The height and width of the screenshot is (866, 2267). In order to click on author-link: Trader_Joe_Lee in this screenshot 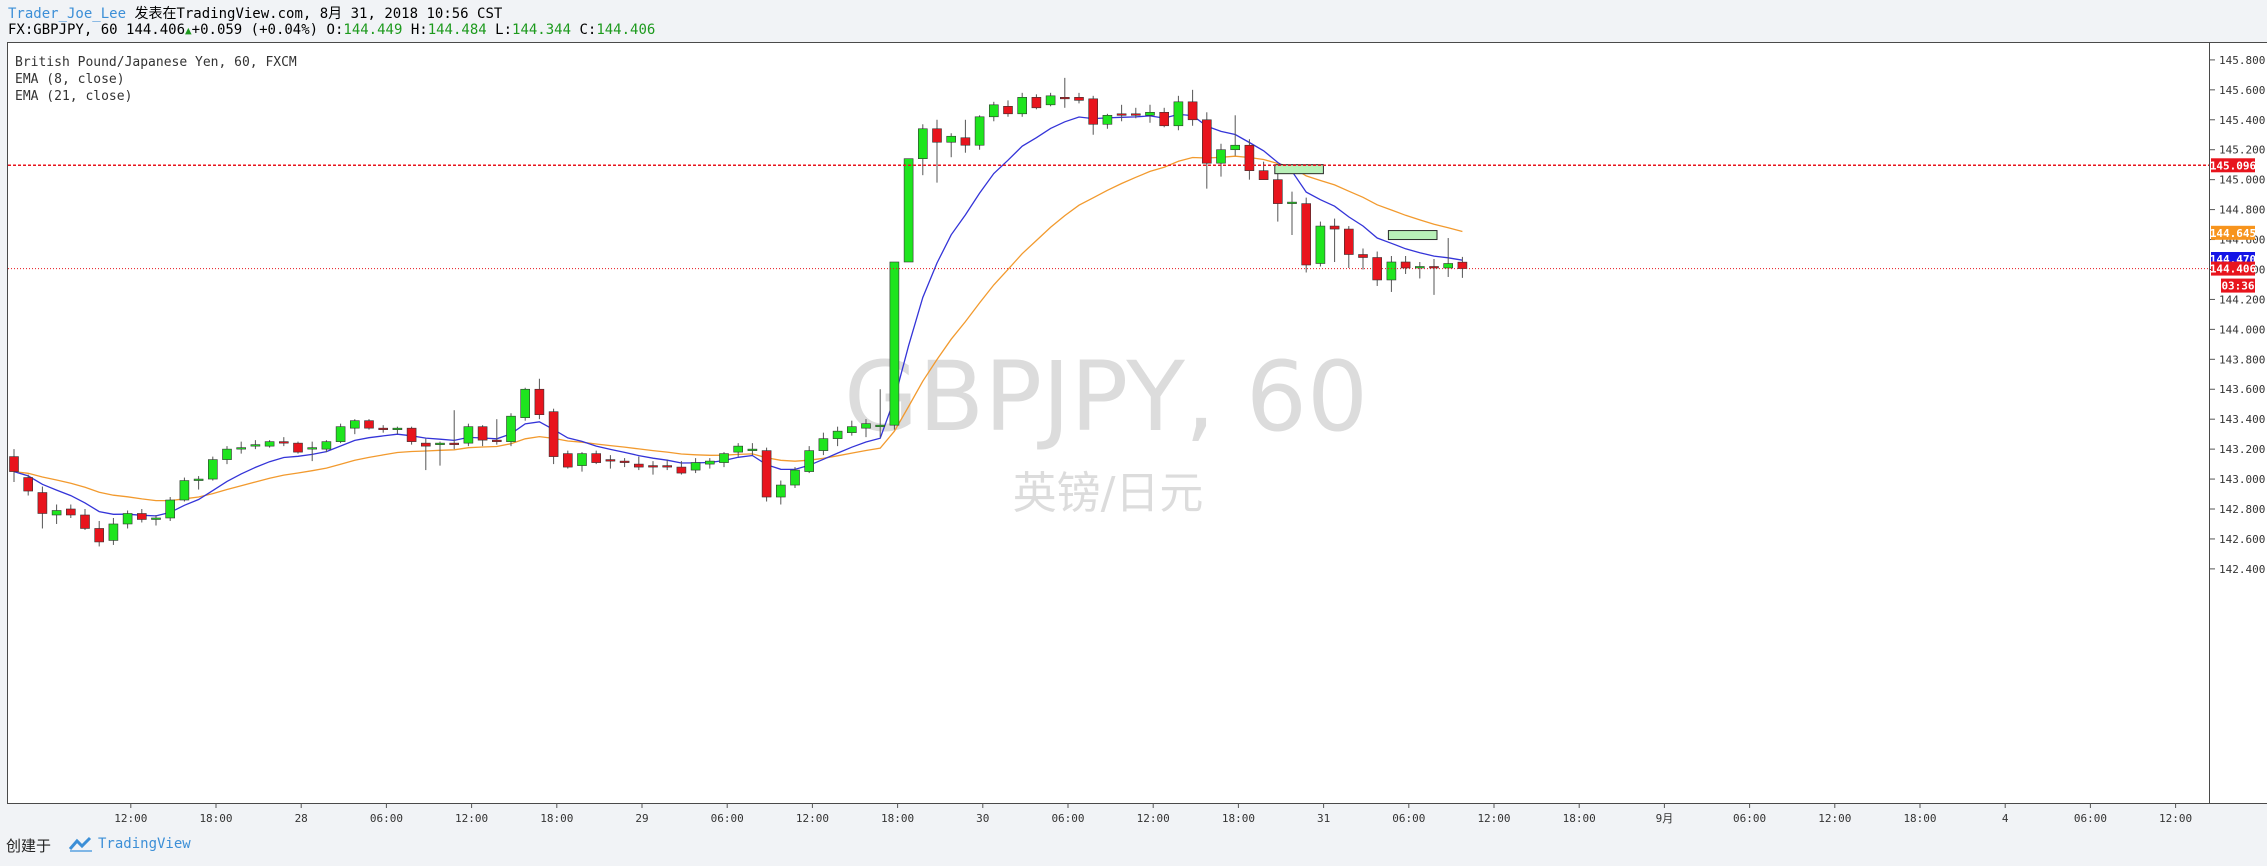, I will do `click(67, 14)`.